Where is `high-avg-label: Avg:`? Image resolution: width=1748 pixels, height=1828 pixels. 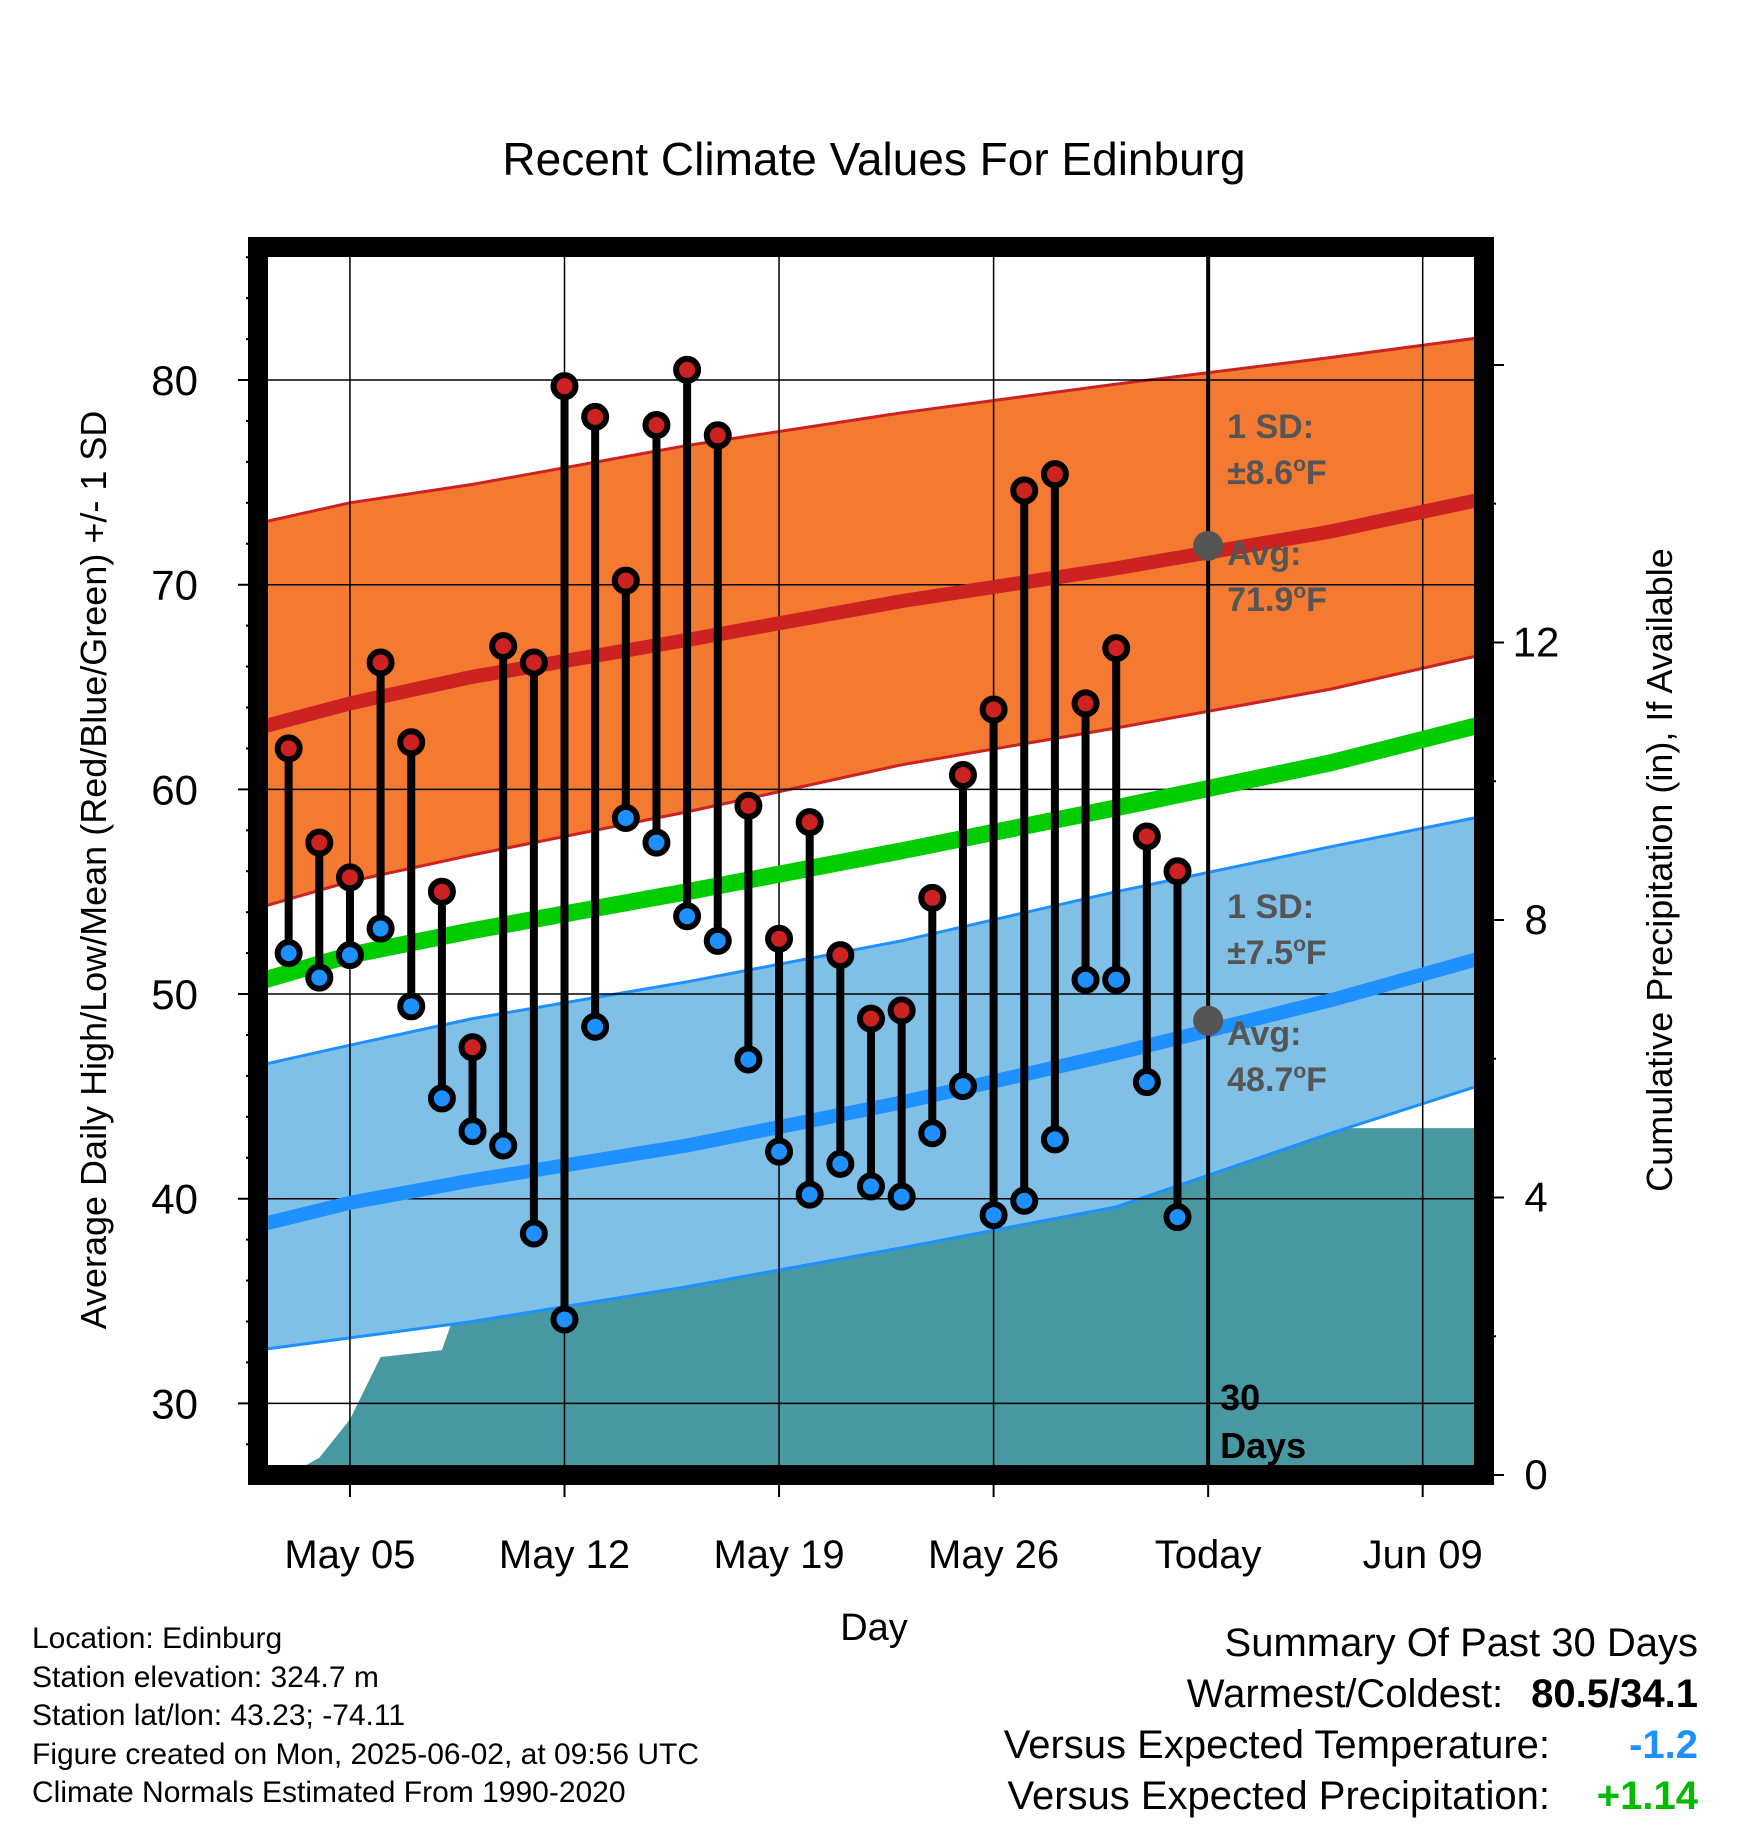
high-avg-label: Avg: is located at coordinates (1264, 554).